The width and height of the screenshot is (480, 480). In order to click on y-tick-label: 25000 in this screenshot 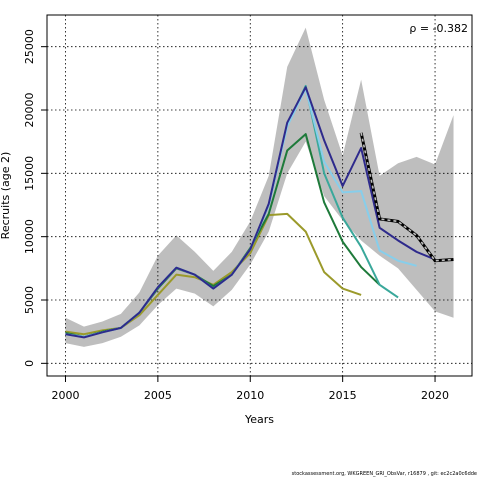, I will do `click(29, 46)`.